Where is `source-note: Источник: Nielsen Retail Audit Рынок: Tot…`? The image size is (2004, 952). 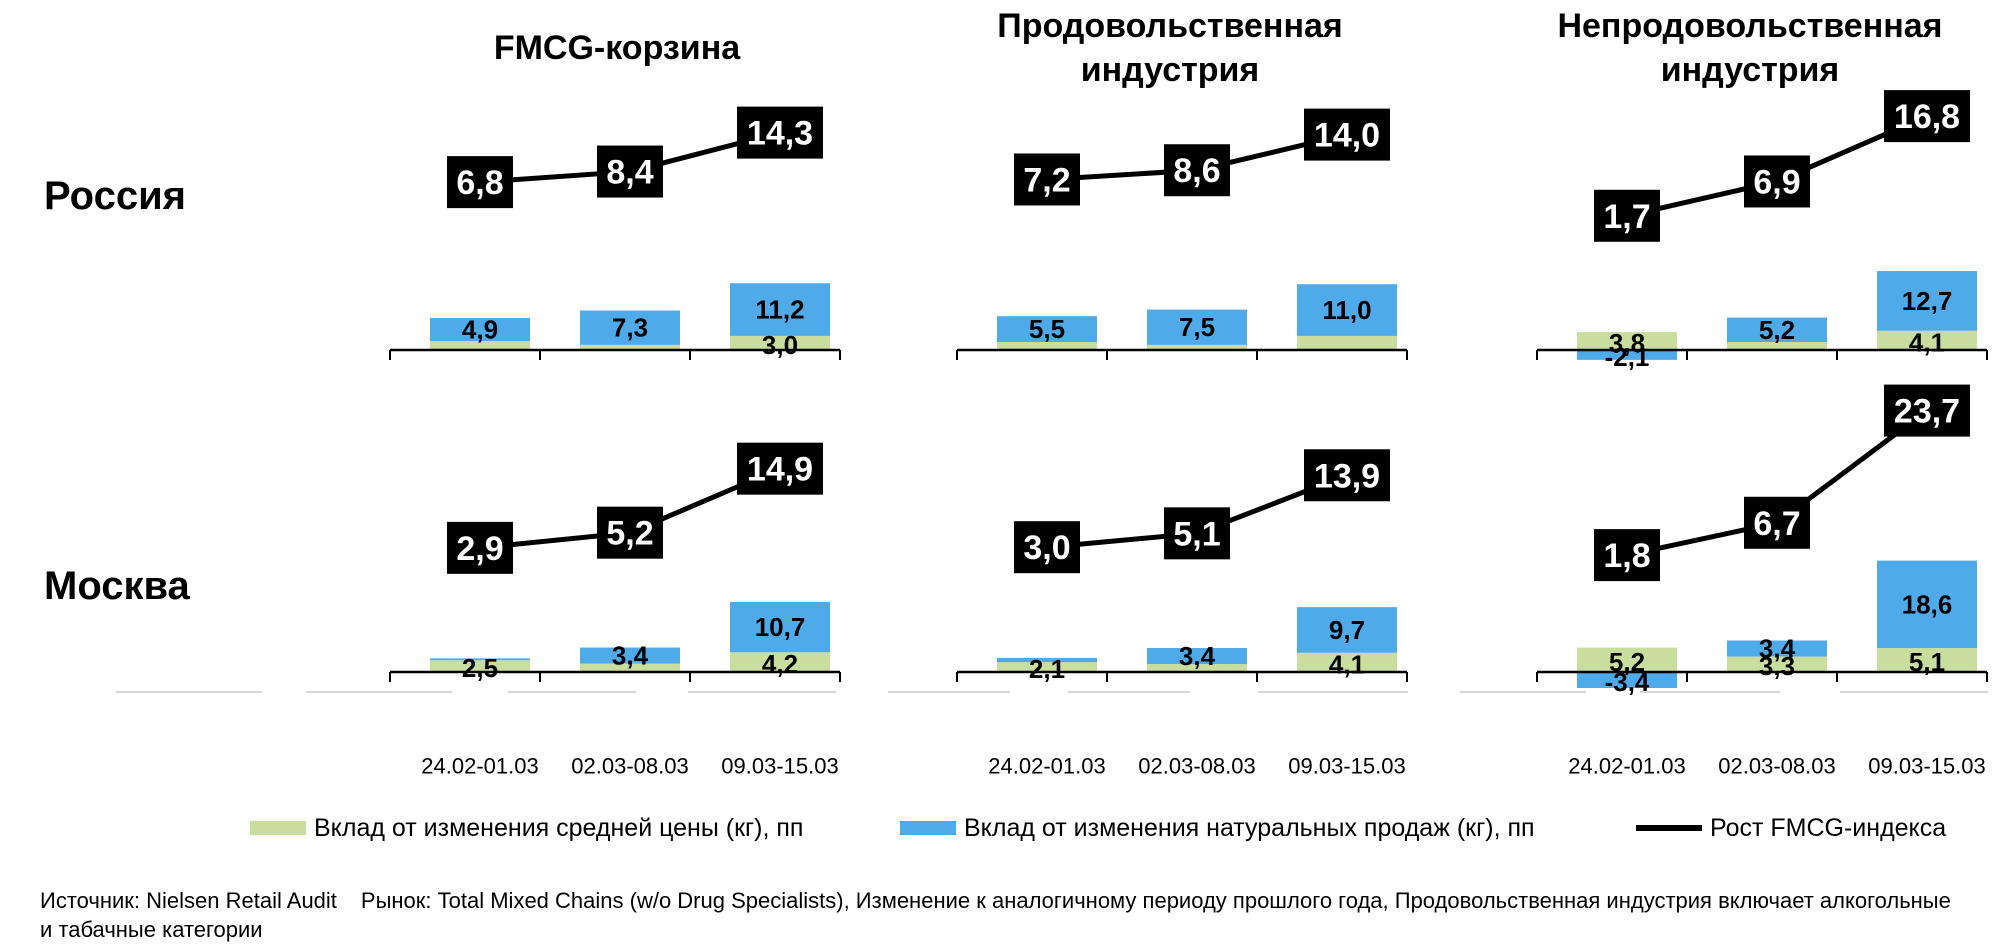
source-note: Источник: Nielsen Retail Audit Рынок: Tot… is located at coordinates (1000, 915).